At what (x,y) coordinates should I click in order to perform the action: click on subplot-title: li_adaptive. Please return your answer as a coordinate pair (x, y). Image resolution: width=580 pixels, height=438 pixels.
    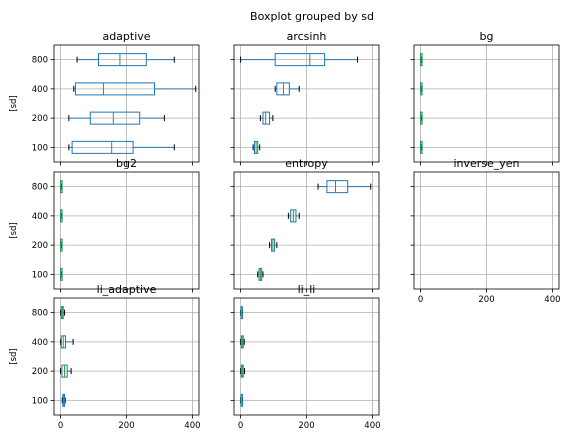
    Looking at the image, I should click on (127, 289).